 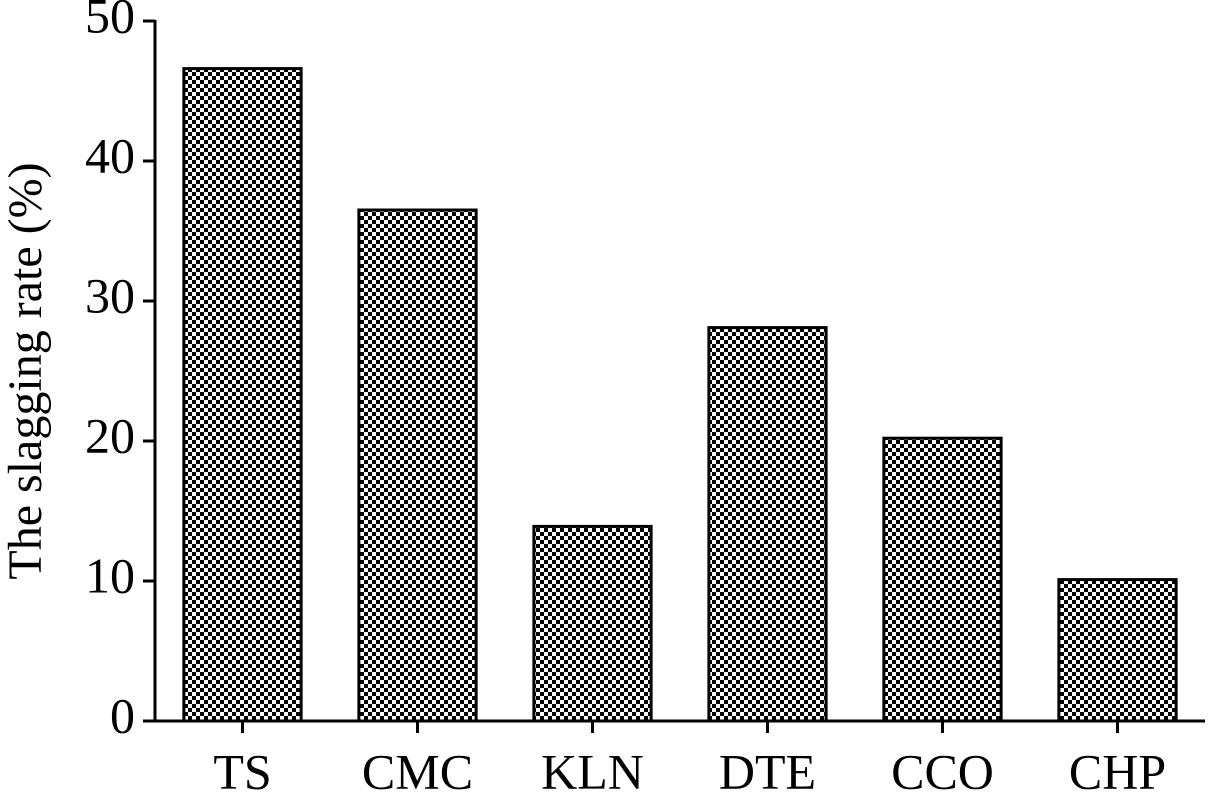 What do you see at coordinates (417, 771) in the screenshot?
I see `x-tick-label: CMC` at bounding box center [417, 771].